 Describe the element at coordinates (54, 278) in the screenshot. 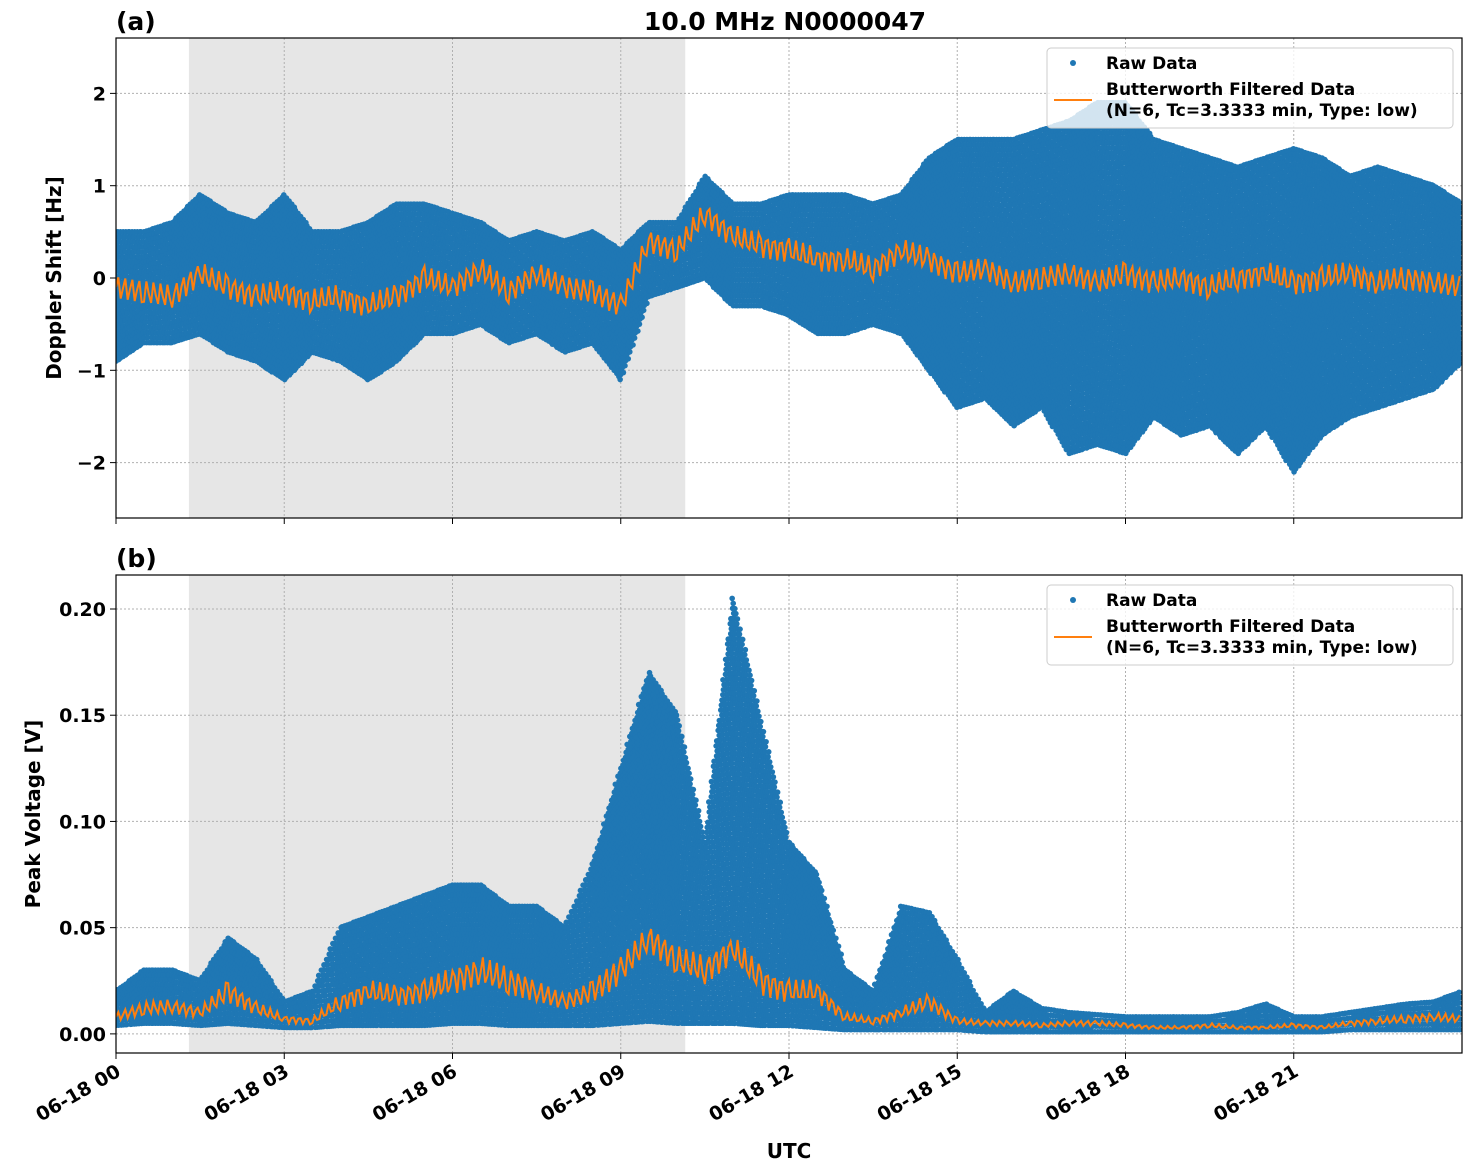

I see `y-axis-label-a: Doppler Shift [Hz]` at that location.